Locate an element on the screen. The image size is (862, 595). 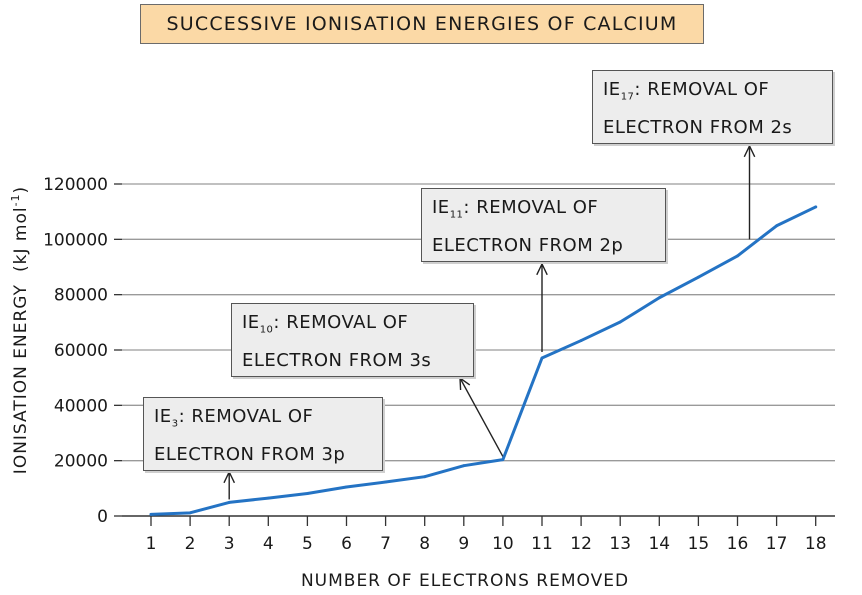
x-tick-label: 15 is located at coordinates (699, 544).